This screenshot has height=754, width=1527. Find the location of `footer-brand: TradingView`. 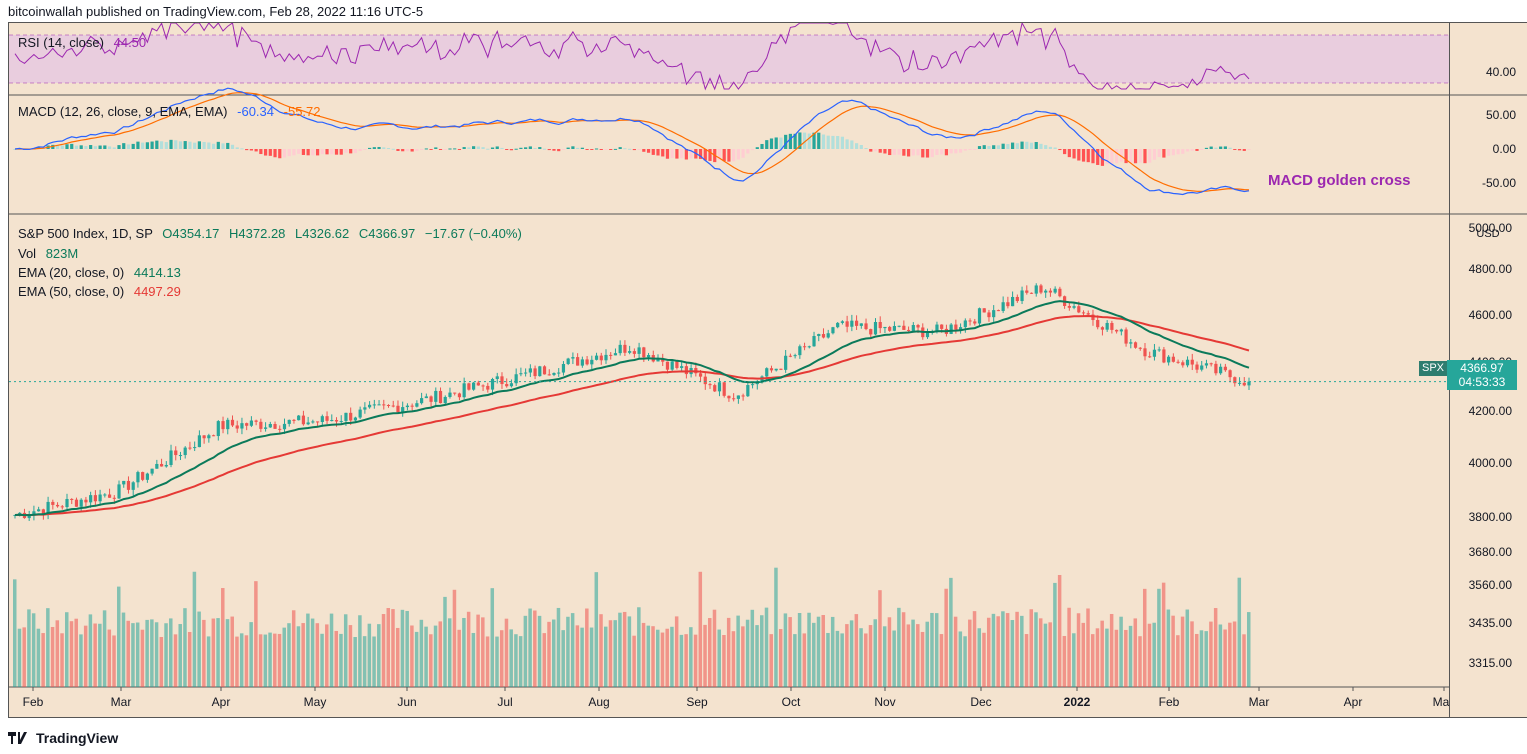

footer-brand: TradingView is located at coordinates (63, 738).